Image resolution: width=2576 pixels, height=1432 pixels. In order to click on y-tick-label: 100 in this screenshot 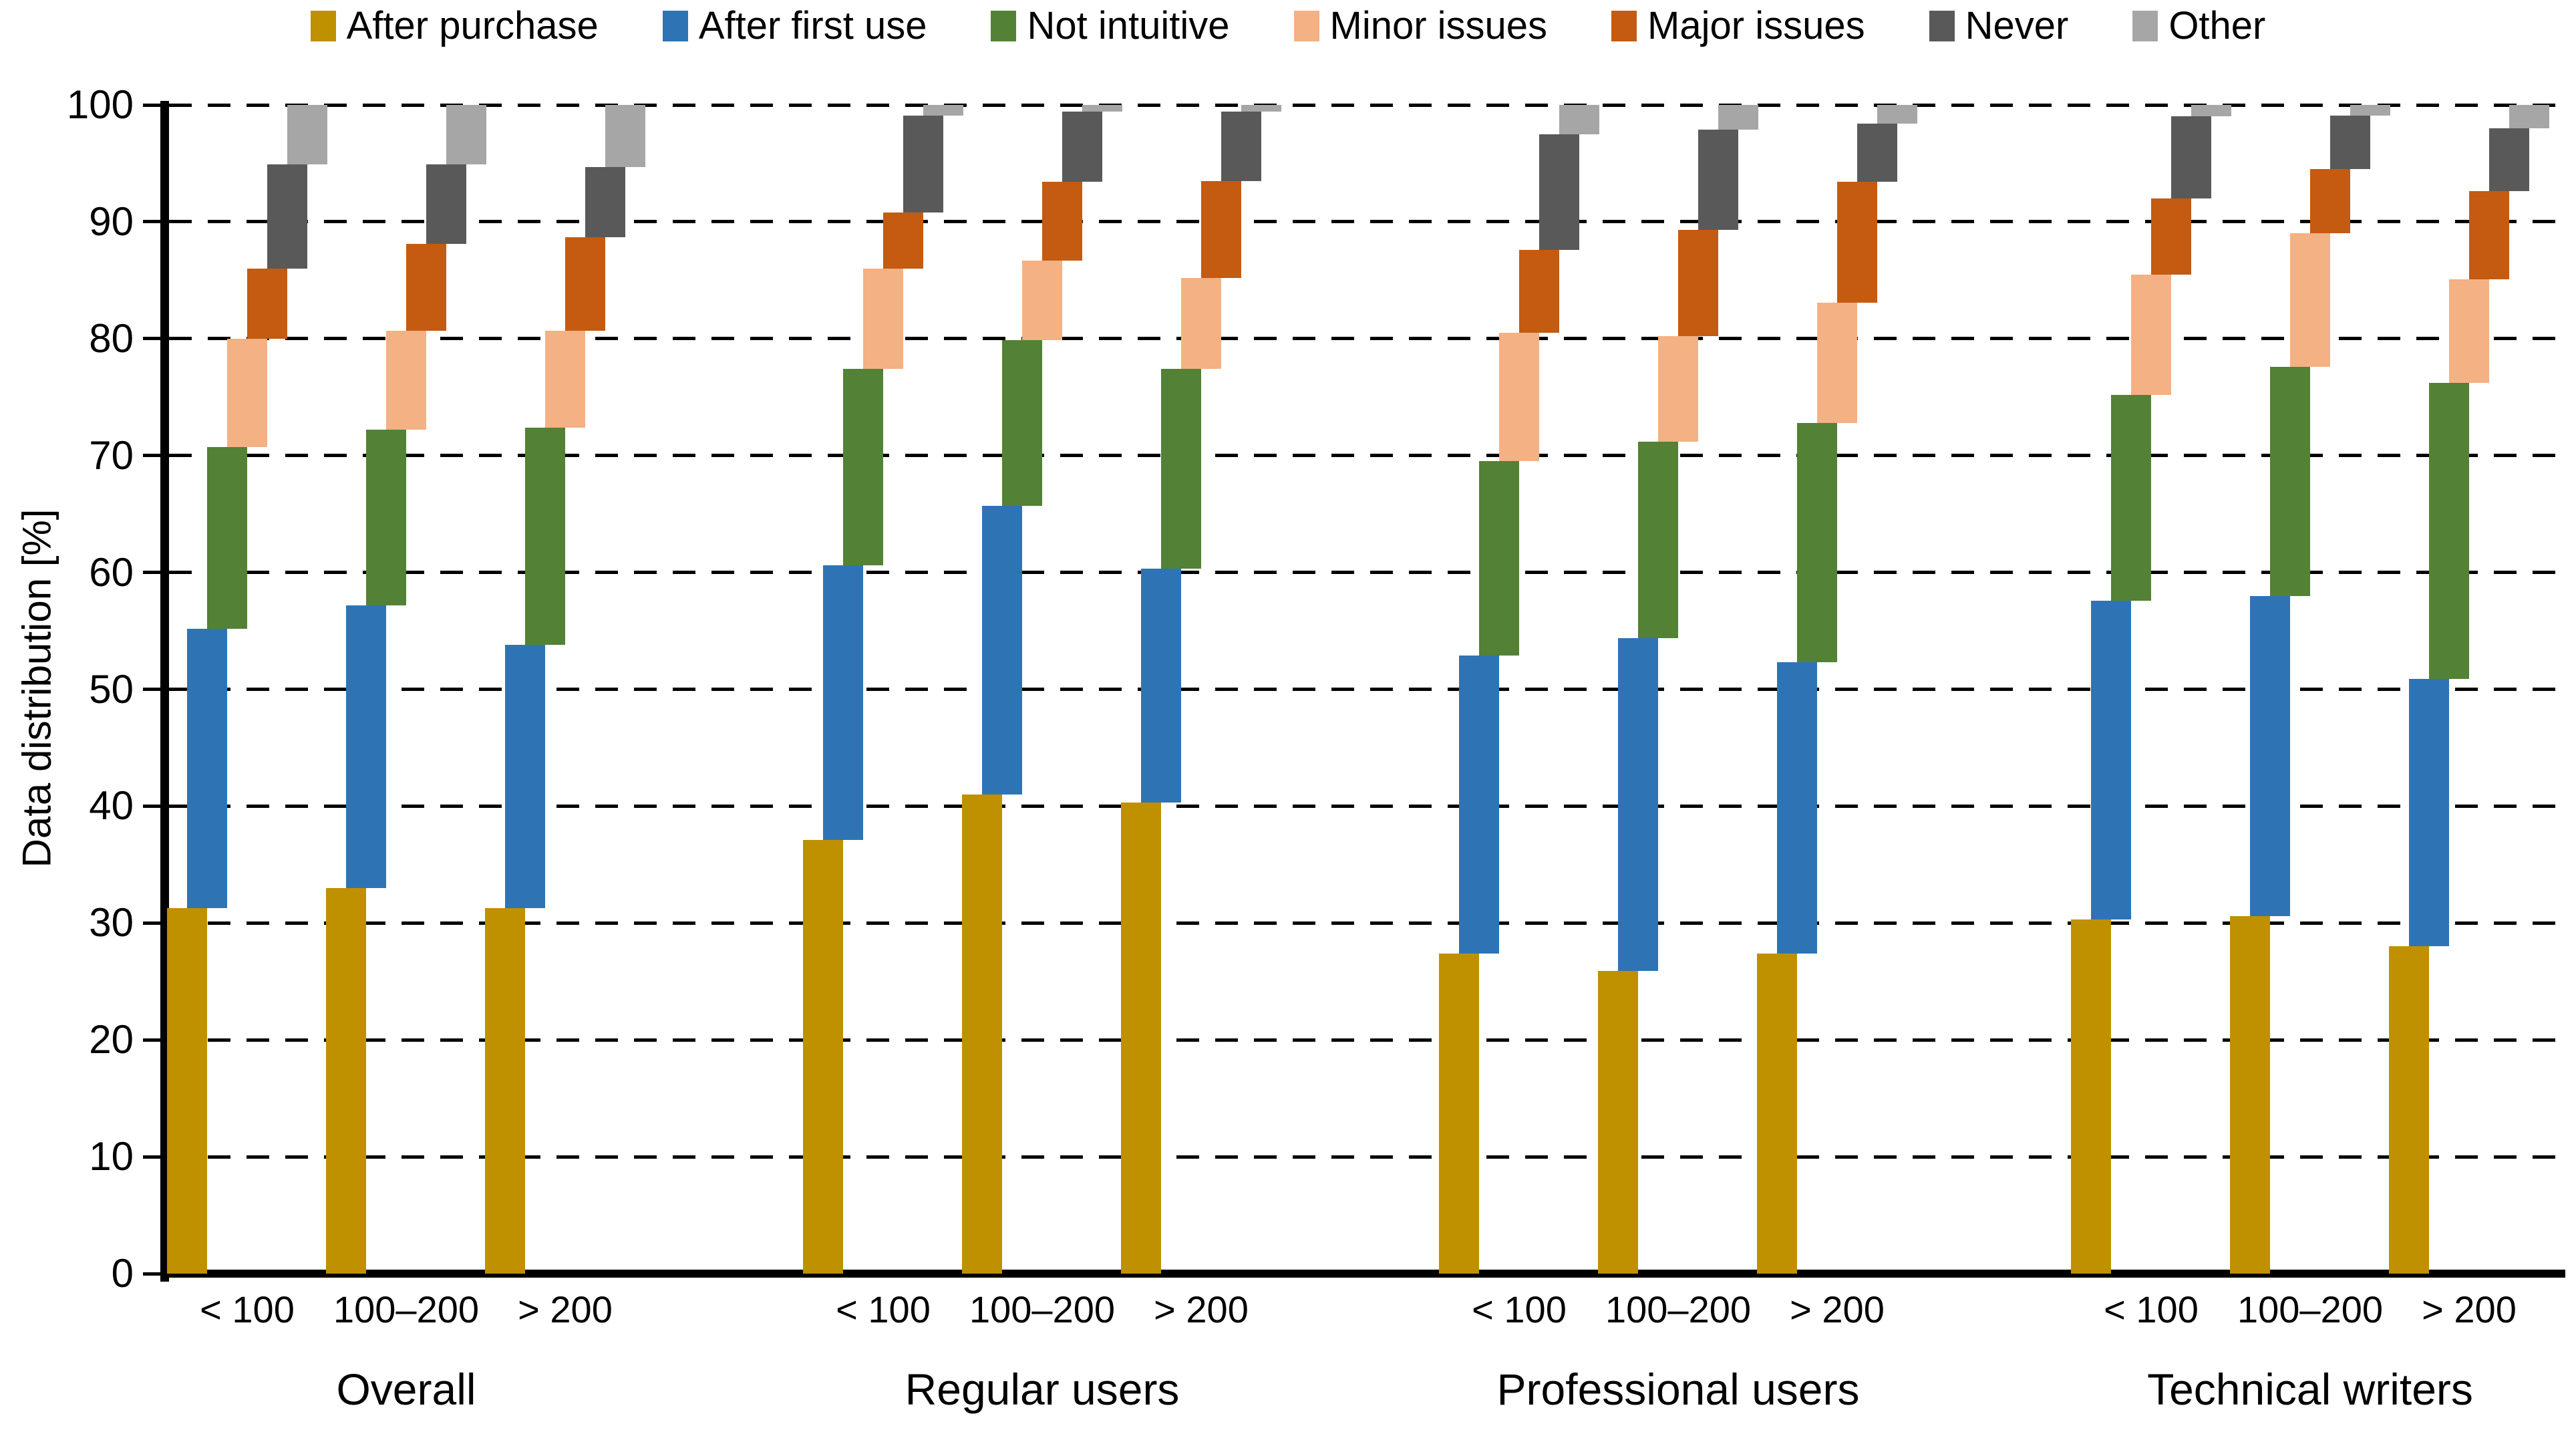, I will do `click(100, 105)`.